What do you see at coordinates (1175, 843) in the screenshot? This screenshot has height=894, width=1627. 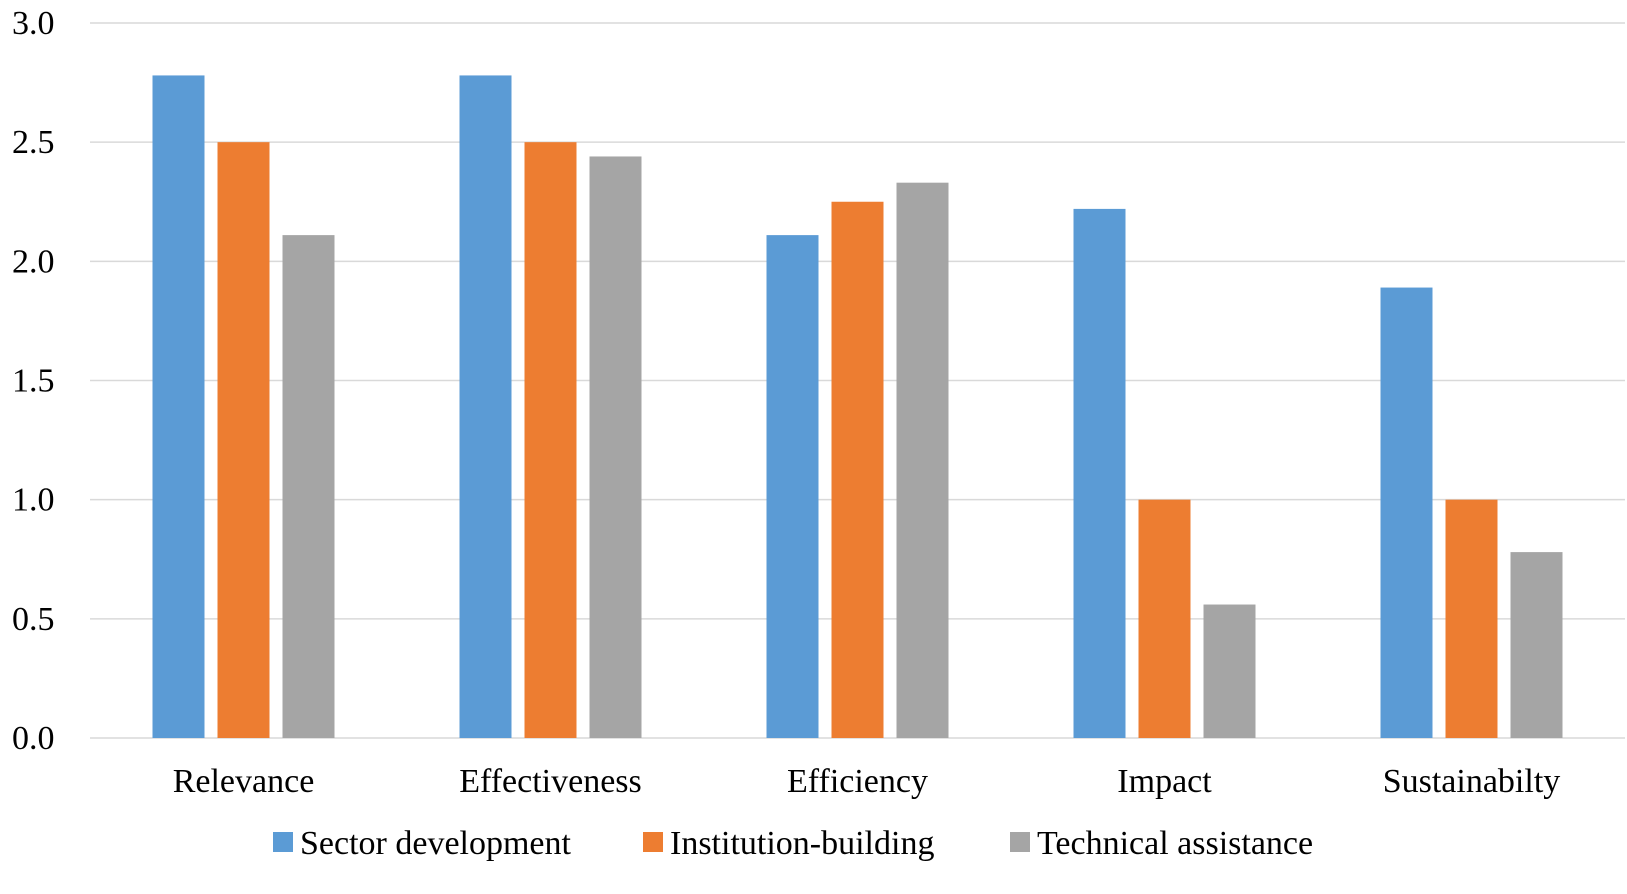 I see `legend-label: Technical assistance` at bounding box center [1175, 843].